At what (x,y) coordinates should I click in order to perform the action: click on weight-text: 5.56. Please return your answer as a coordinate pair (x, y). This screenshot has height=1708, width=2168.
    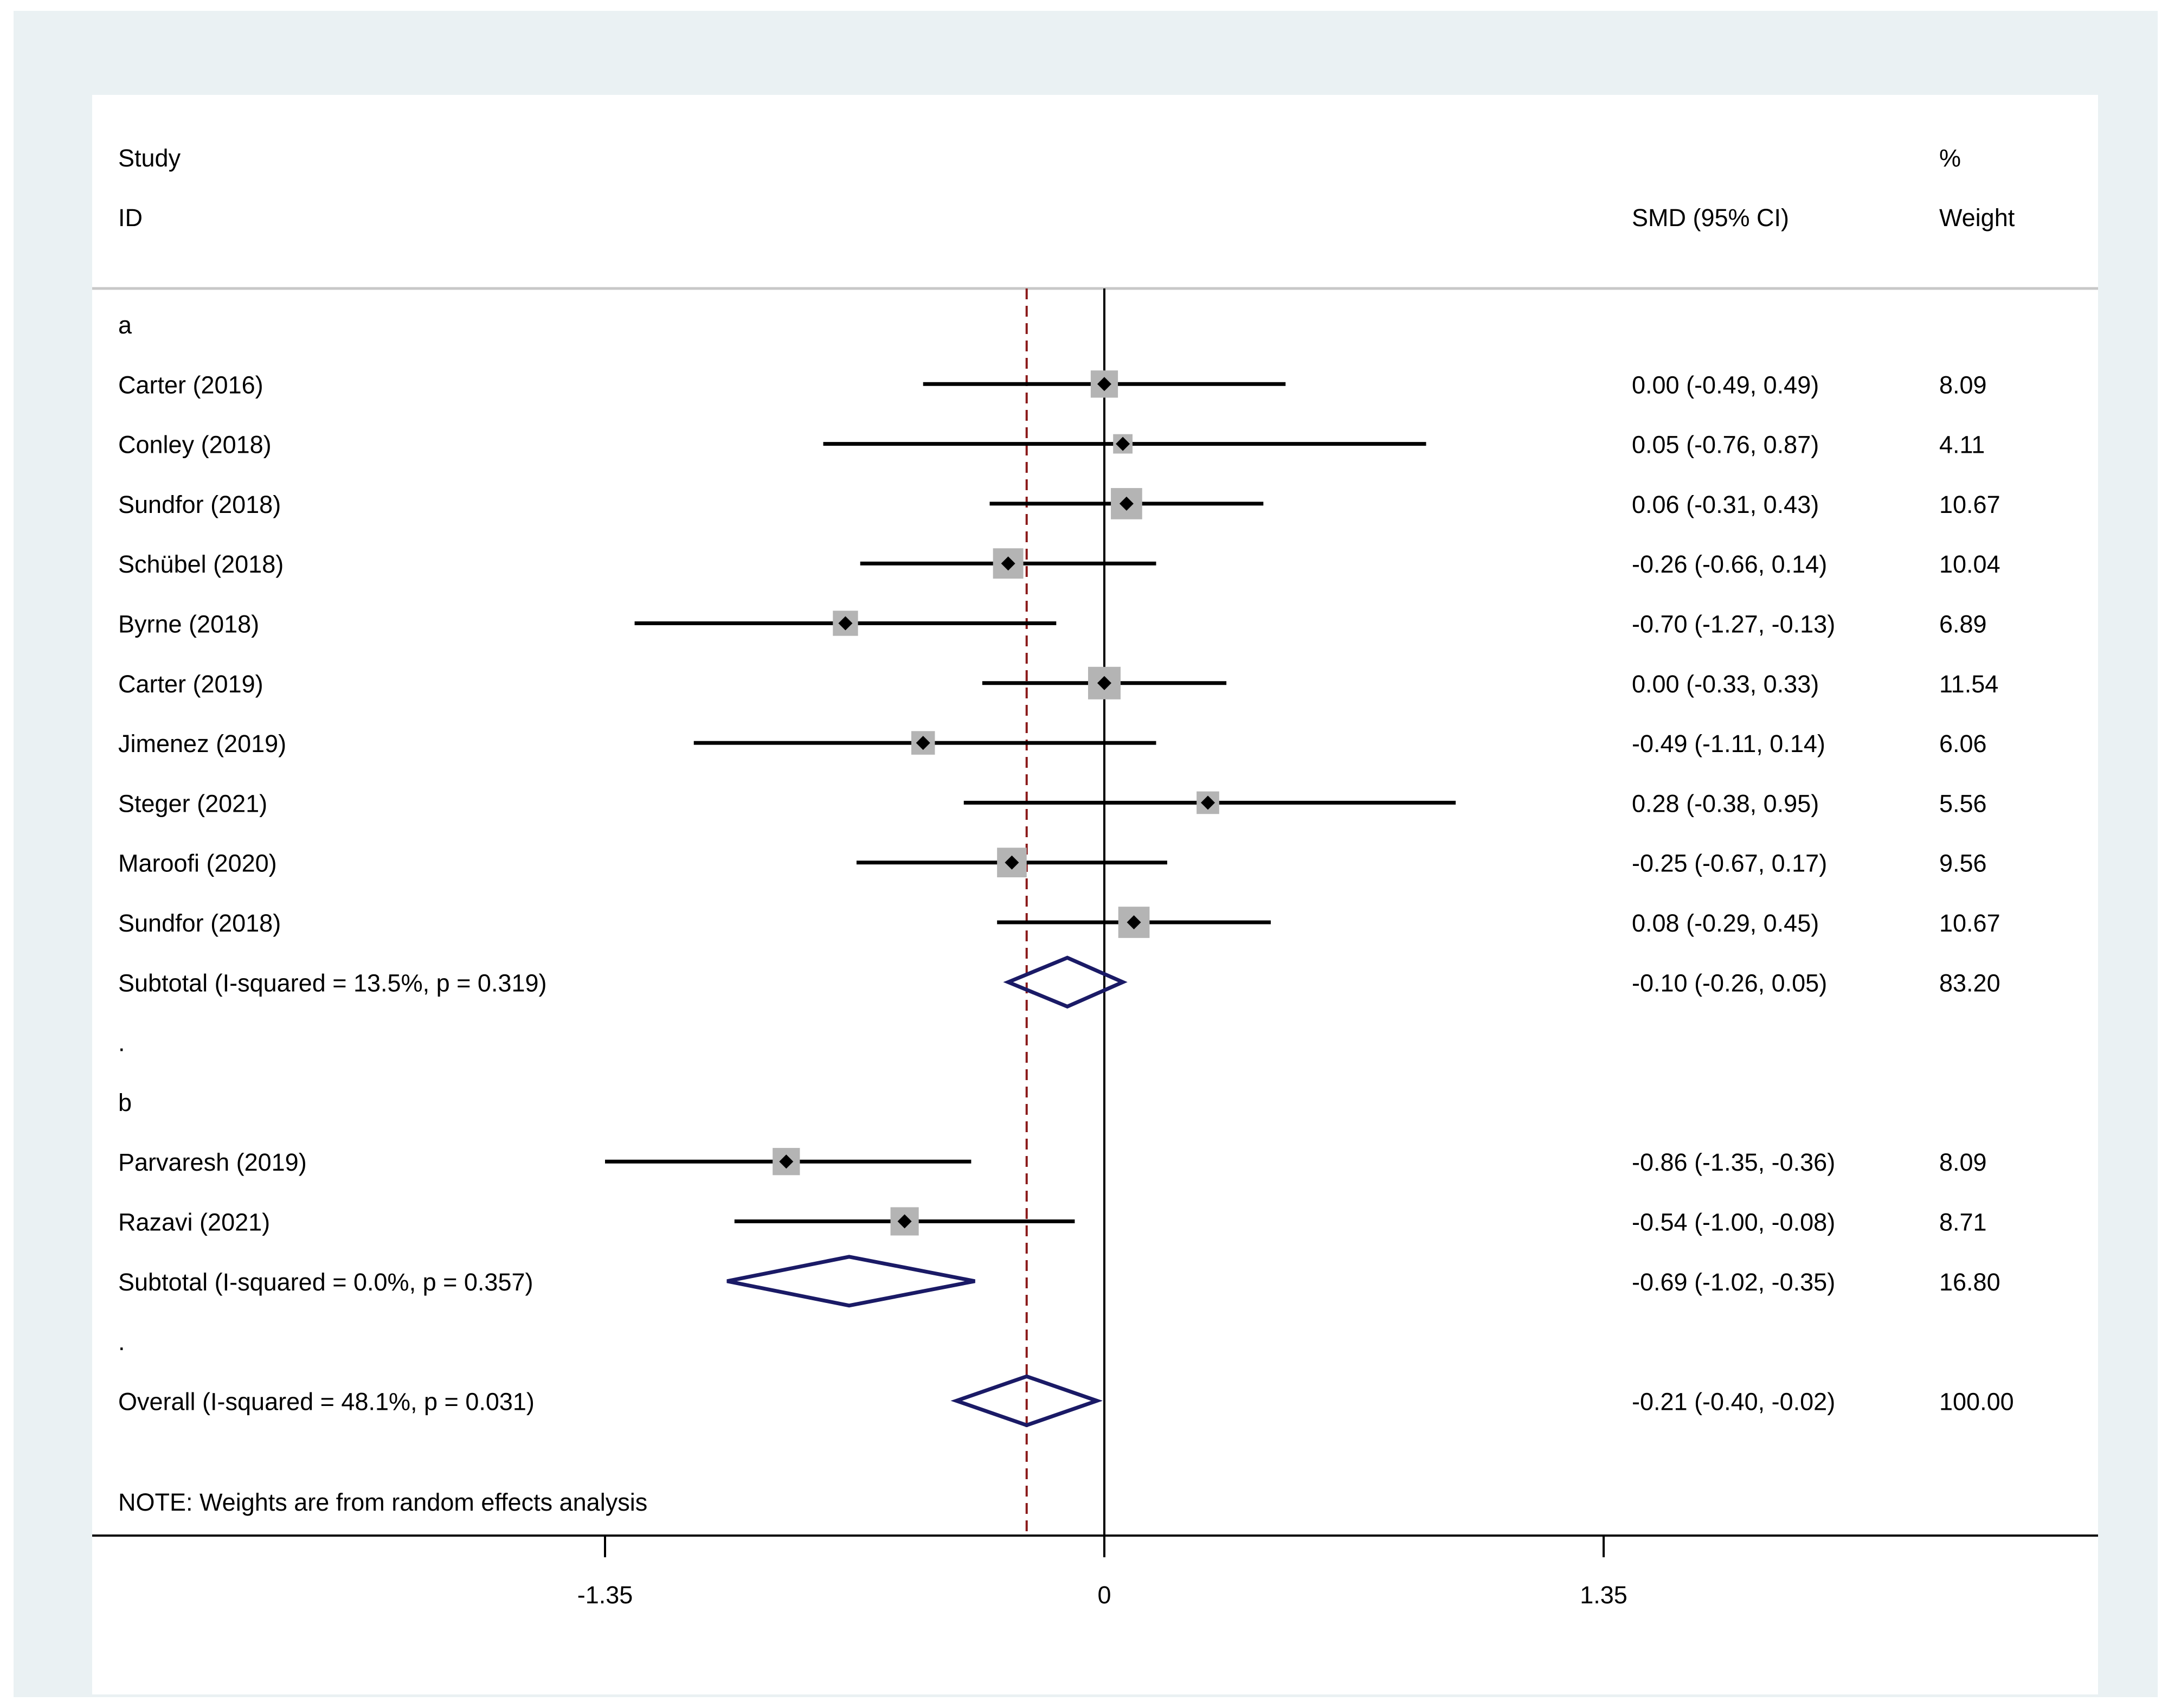
    Looking at the image, I should click on (1963, 803).